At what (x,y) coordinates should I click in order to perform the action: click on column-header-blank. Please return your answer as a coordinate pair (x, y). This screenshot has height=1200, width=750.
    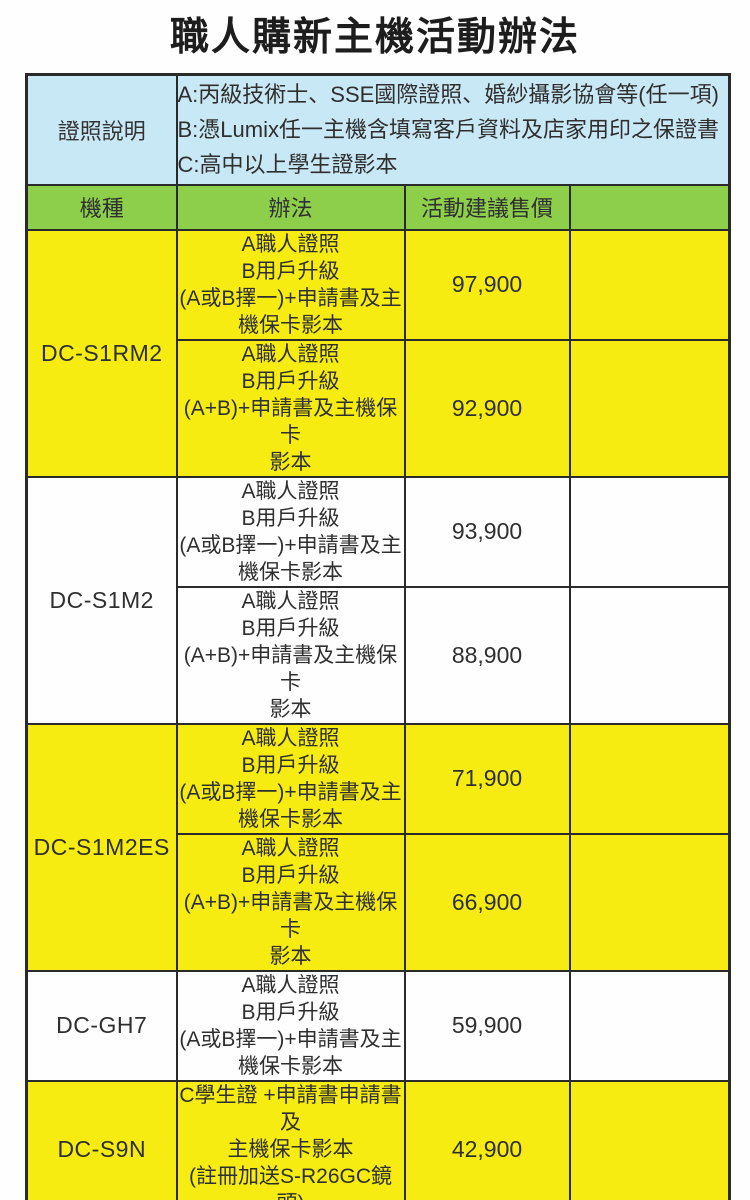
    Looking at the image, I should click on (649, 207).